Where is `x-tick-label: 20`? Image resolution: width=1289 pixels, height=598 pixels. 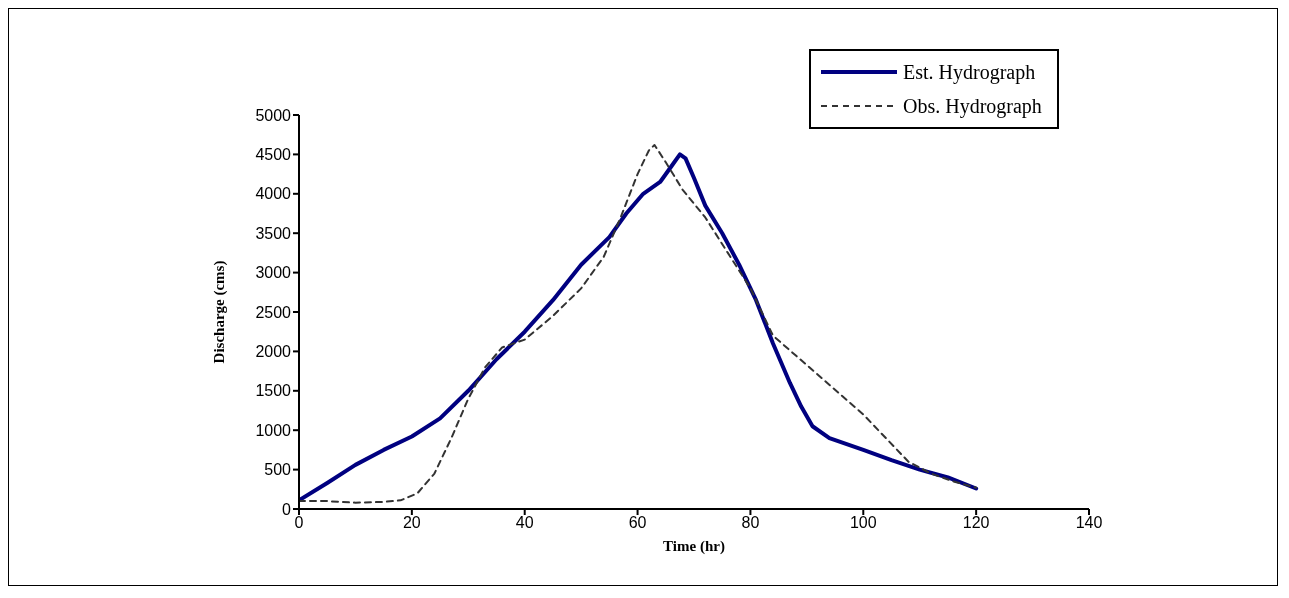
x-tick-label: 20 is located at coordinates (411, 523).